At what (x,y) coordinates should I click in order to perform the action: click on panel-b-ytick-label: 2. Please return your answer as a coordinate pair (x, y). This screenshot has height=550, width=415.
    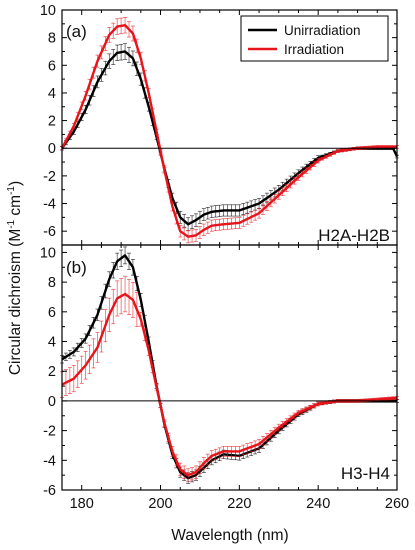
    Looking at the image, I should click on (52, 372).